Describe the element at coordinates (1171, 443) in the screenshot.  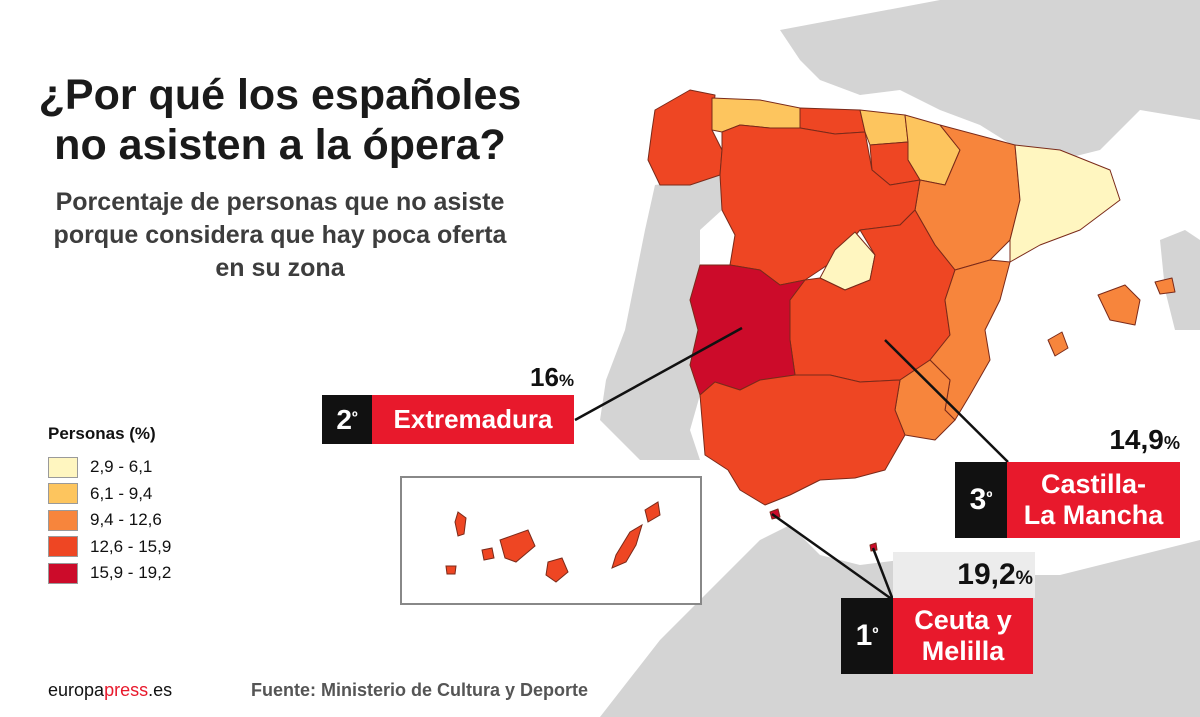
I see `castilla-unit: %` at that location.